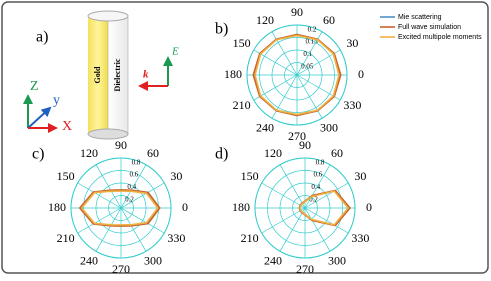 The image size is (491, 281). Describe the element at coordinates (34, 86) in the screenshot. I see `z-label: Z` at that location.